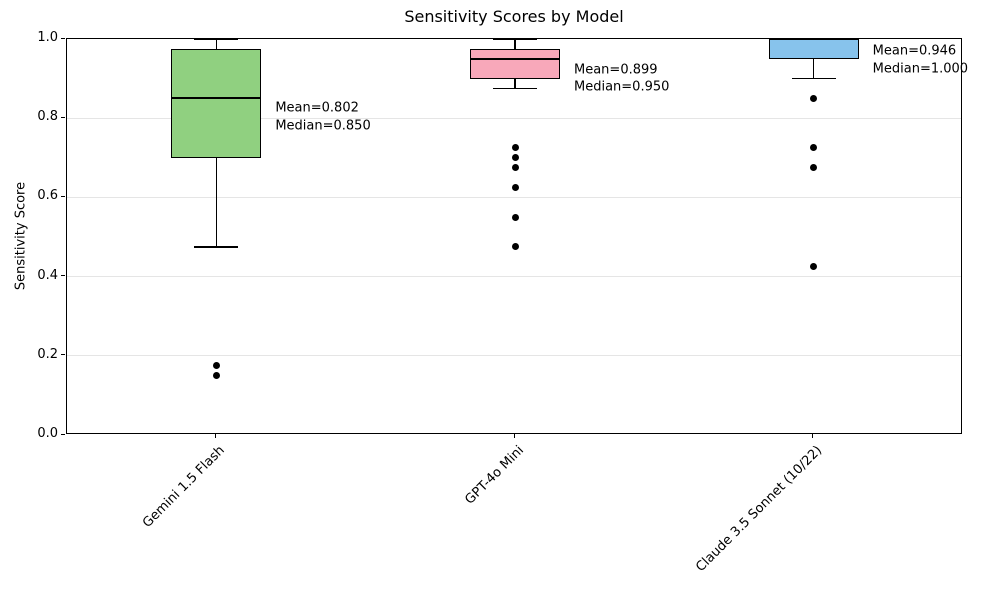  I want to click on annotation-line: Mean=0.802, so click(317, 108).